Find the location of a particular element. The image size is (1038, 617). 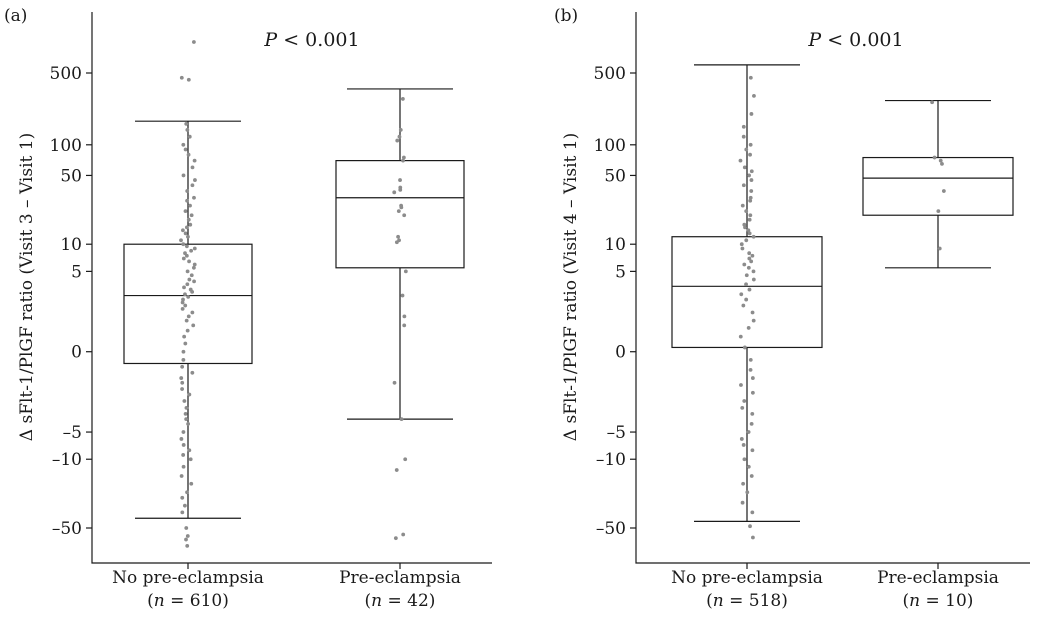

y-tick-label: 0 is located at coordinates (620, 353).